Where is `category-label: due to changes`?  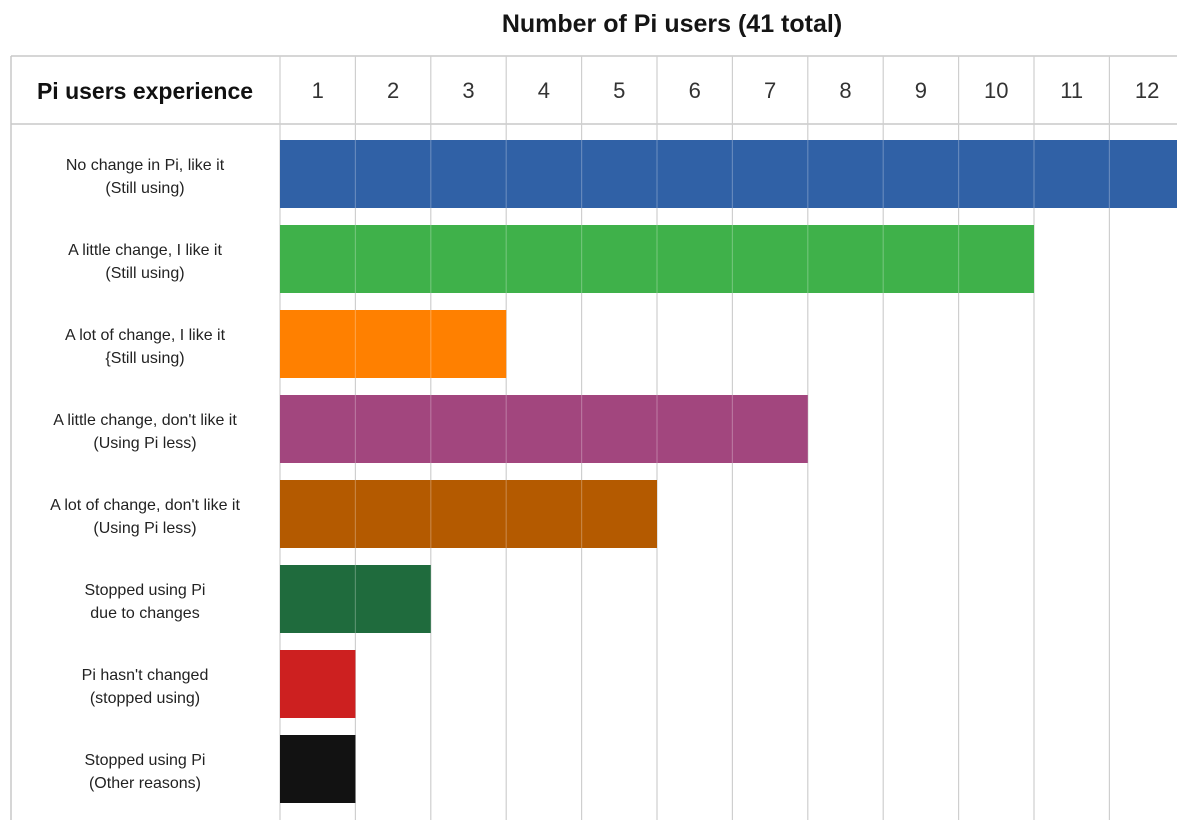
category-label: due to changes is located at coordinates (144, 613).